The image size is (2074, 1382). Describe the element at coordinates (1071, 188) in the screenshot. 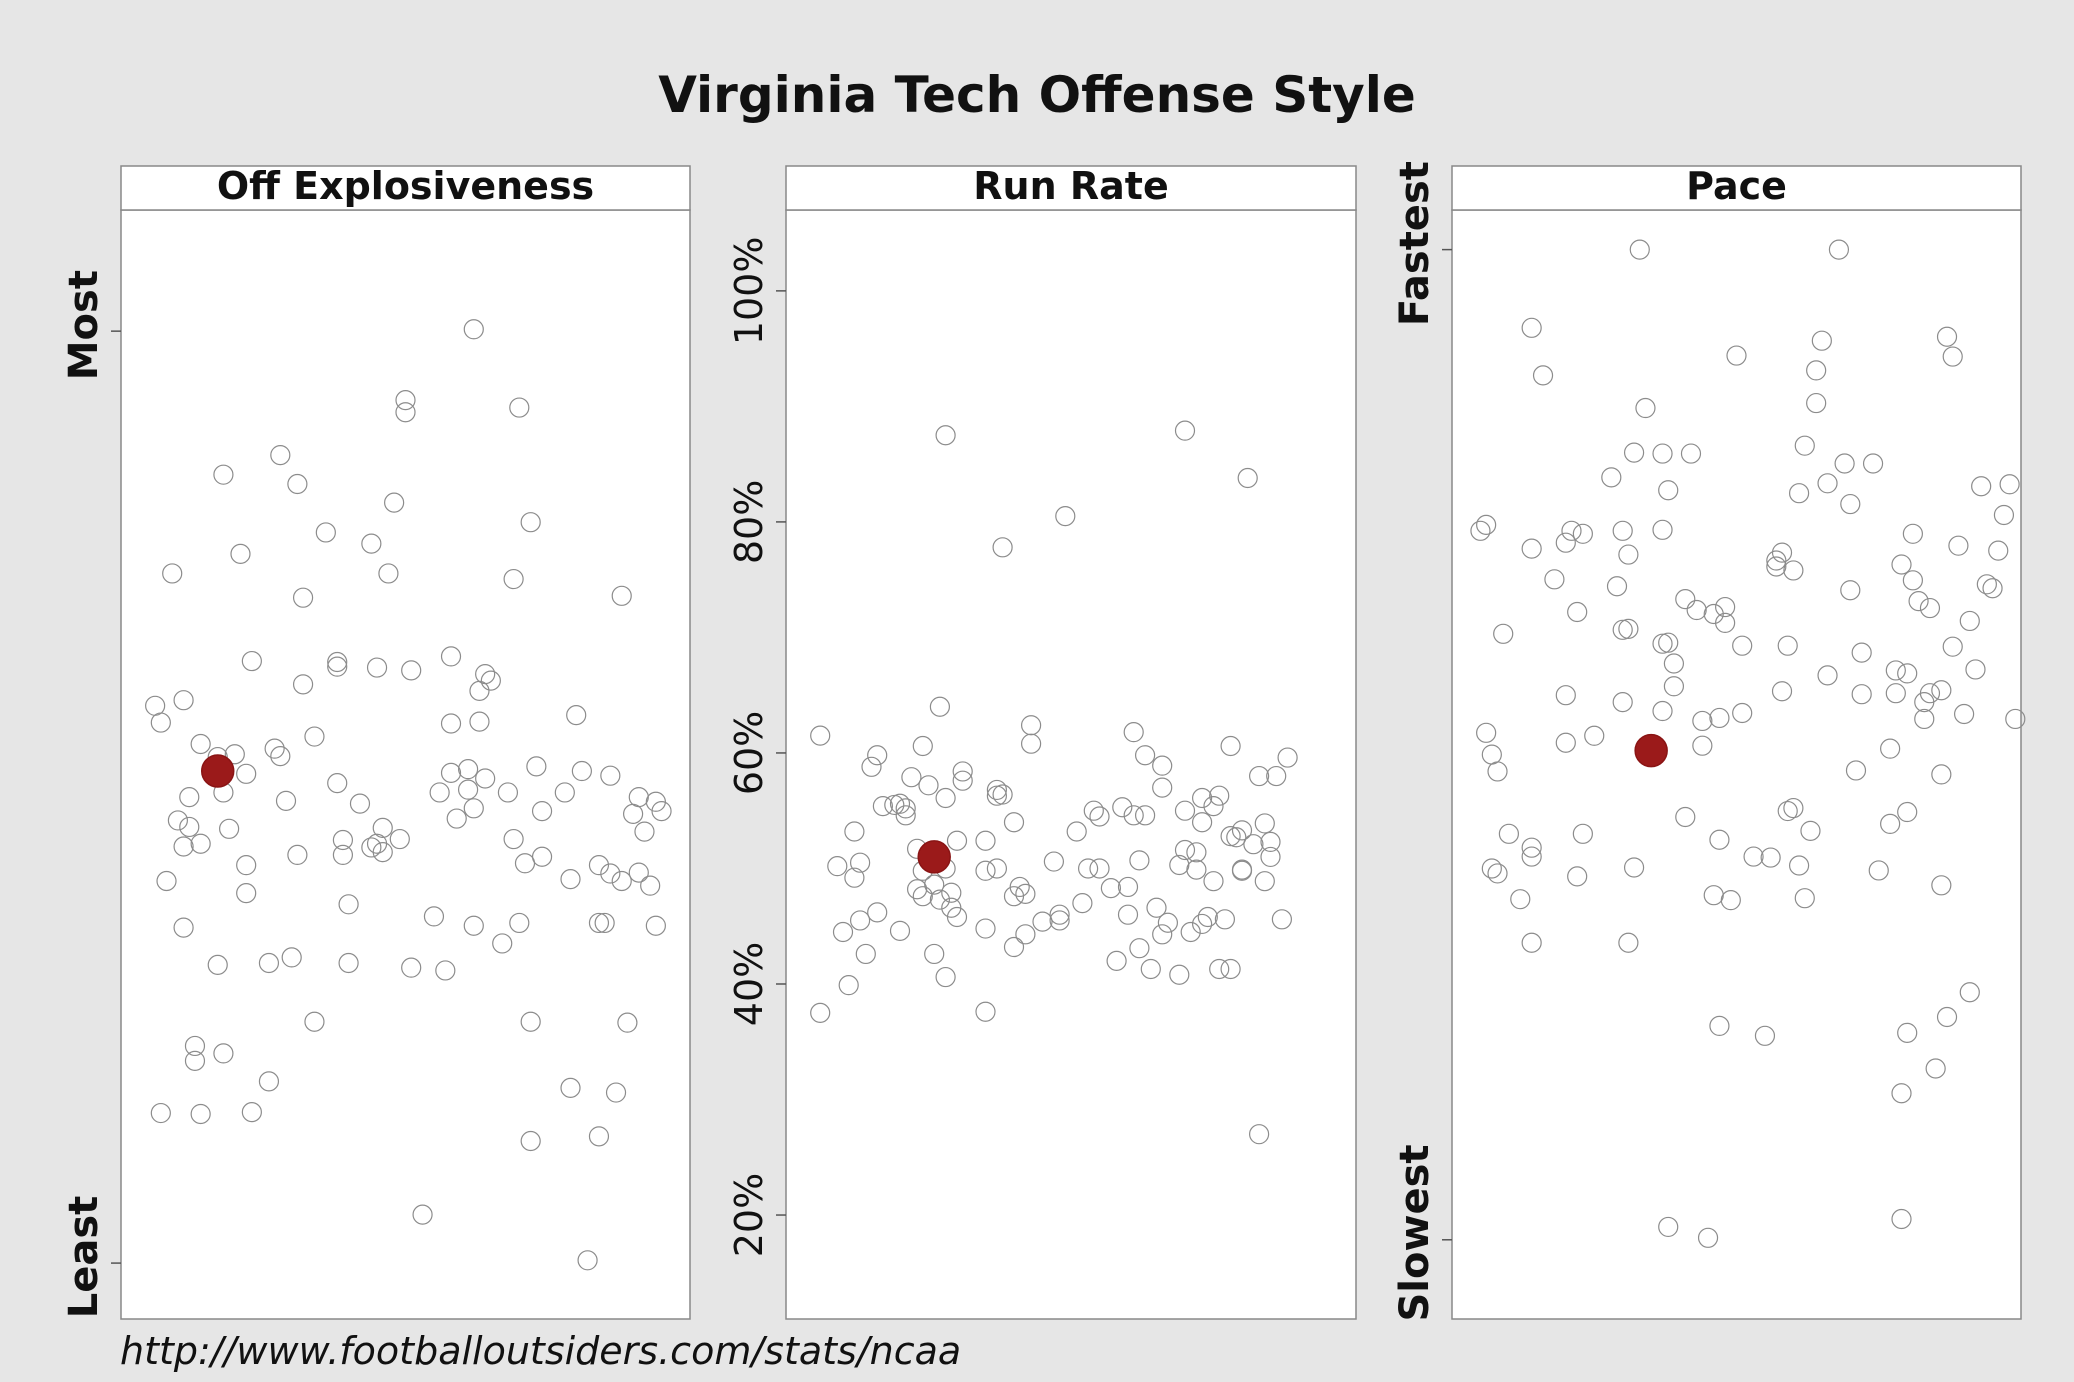

I see `panel-header` at that location.